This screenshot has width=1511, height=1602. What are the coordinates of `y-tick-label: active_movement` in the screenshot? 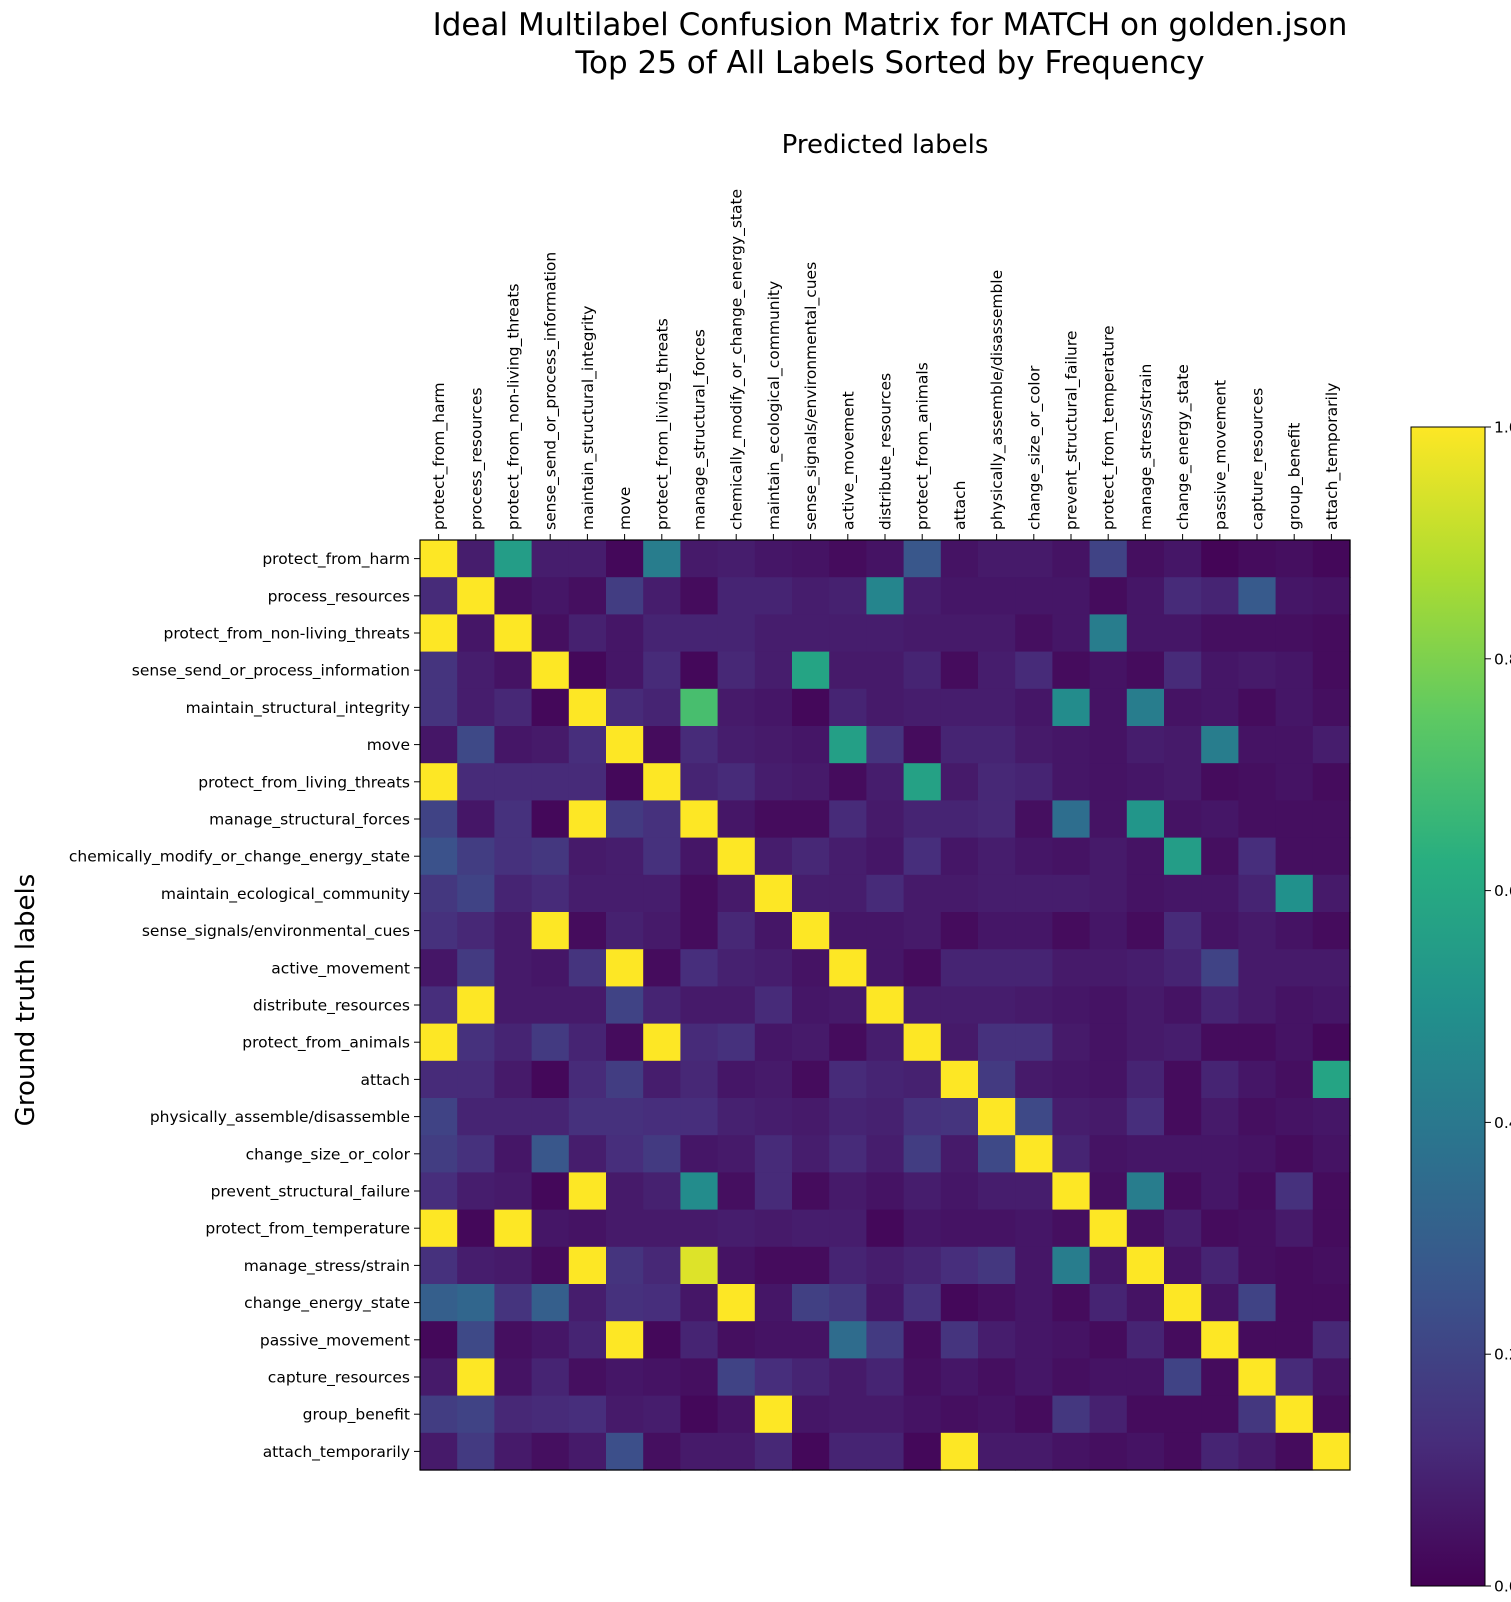 It's located at (340, 968).